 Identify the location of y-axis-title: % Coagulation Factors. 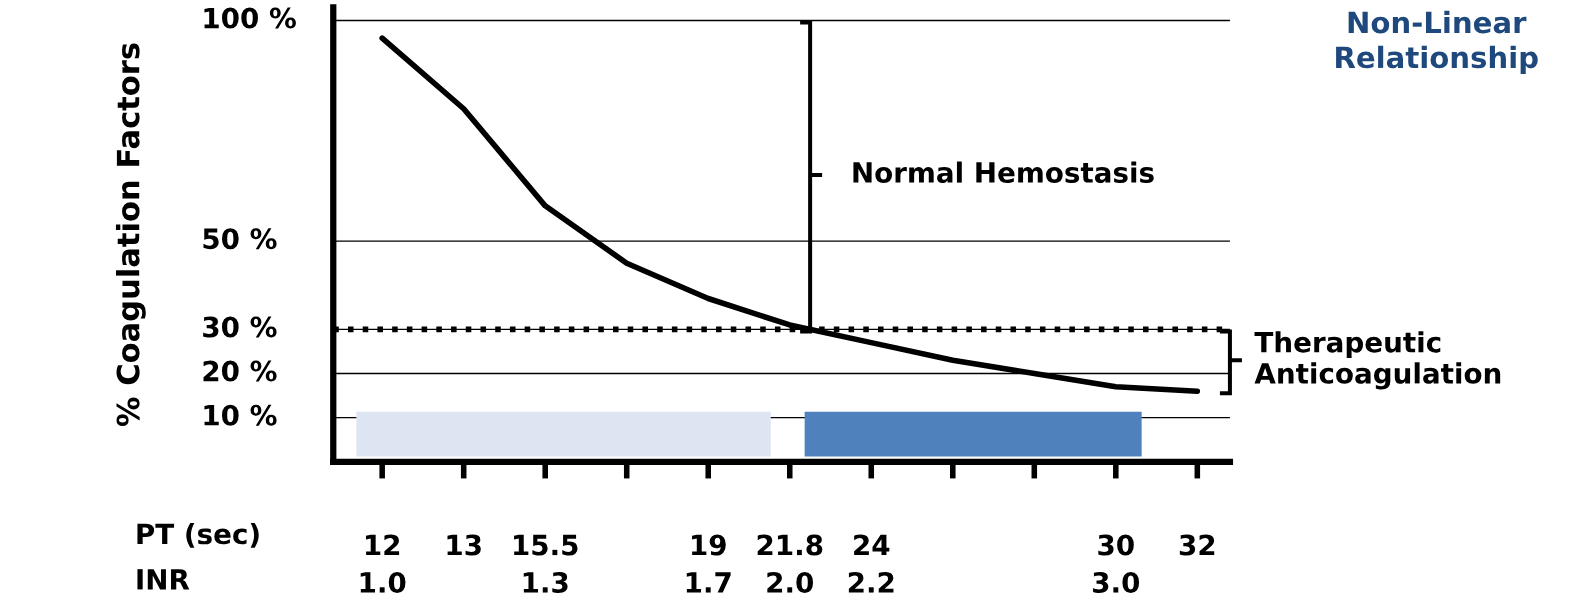
(130, 235).